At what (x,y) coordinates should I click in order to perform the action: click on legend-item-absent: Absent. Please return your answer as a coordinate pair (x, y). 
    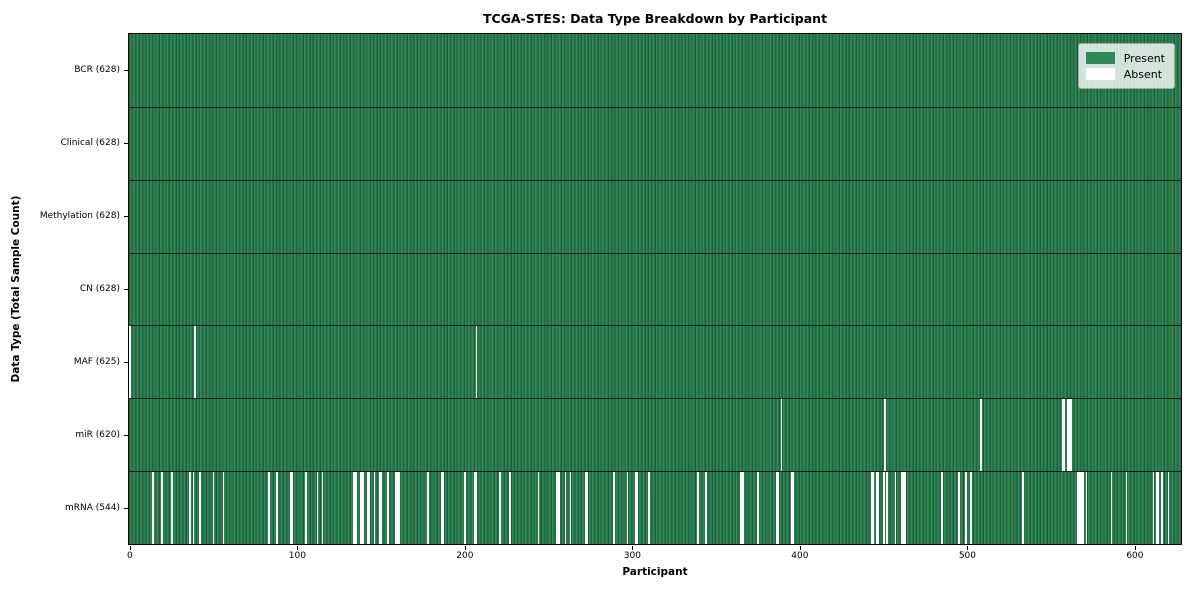
    Looking at the image, I should click on (1125, 74).